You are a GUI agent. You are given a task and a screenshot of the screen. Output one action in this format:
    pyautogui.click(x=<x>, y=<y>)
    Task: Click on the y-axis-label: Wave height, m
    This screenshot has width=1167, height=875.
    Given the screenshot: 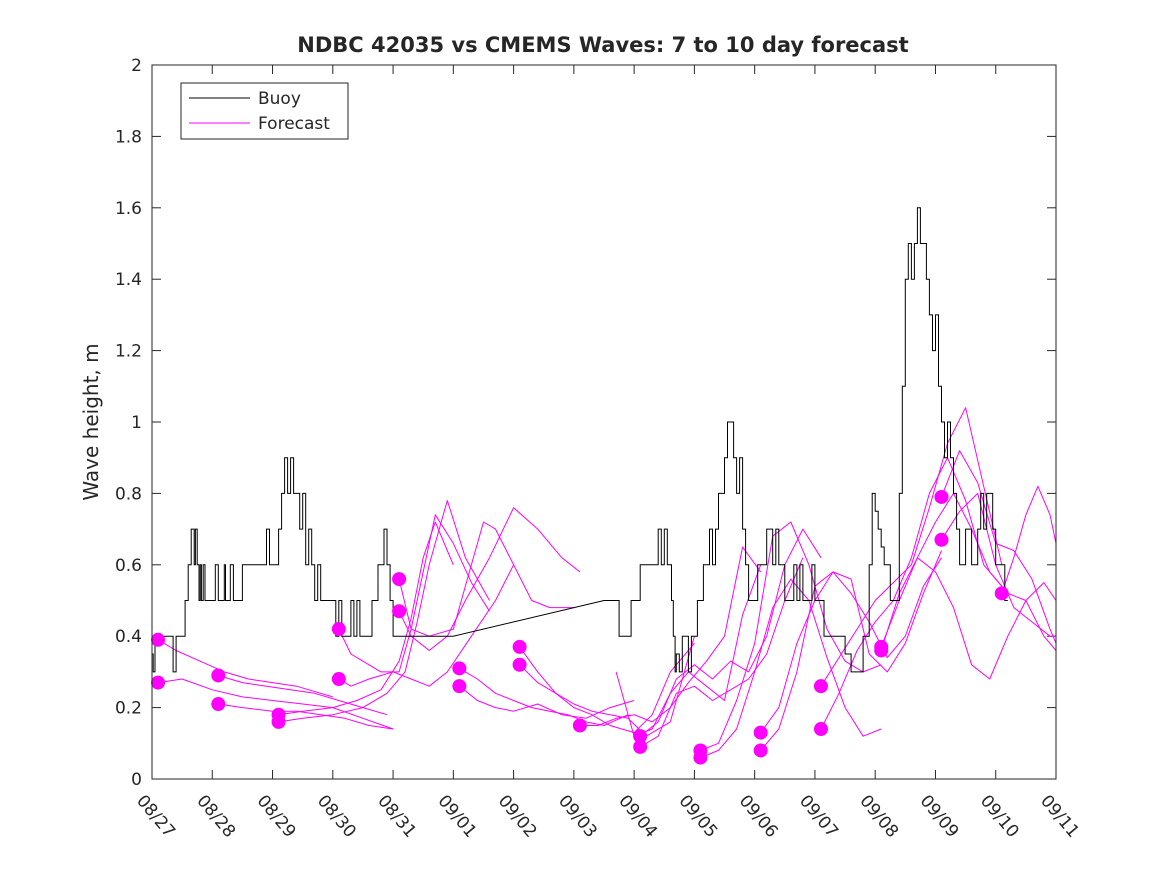 What is the action you would take?
    pyautogui.click(x=91, y=421)
    